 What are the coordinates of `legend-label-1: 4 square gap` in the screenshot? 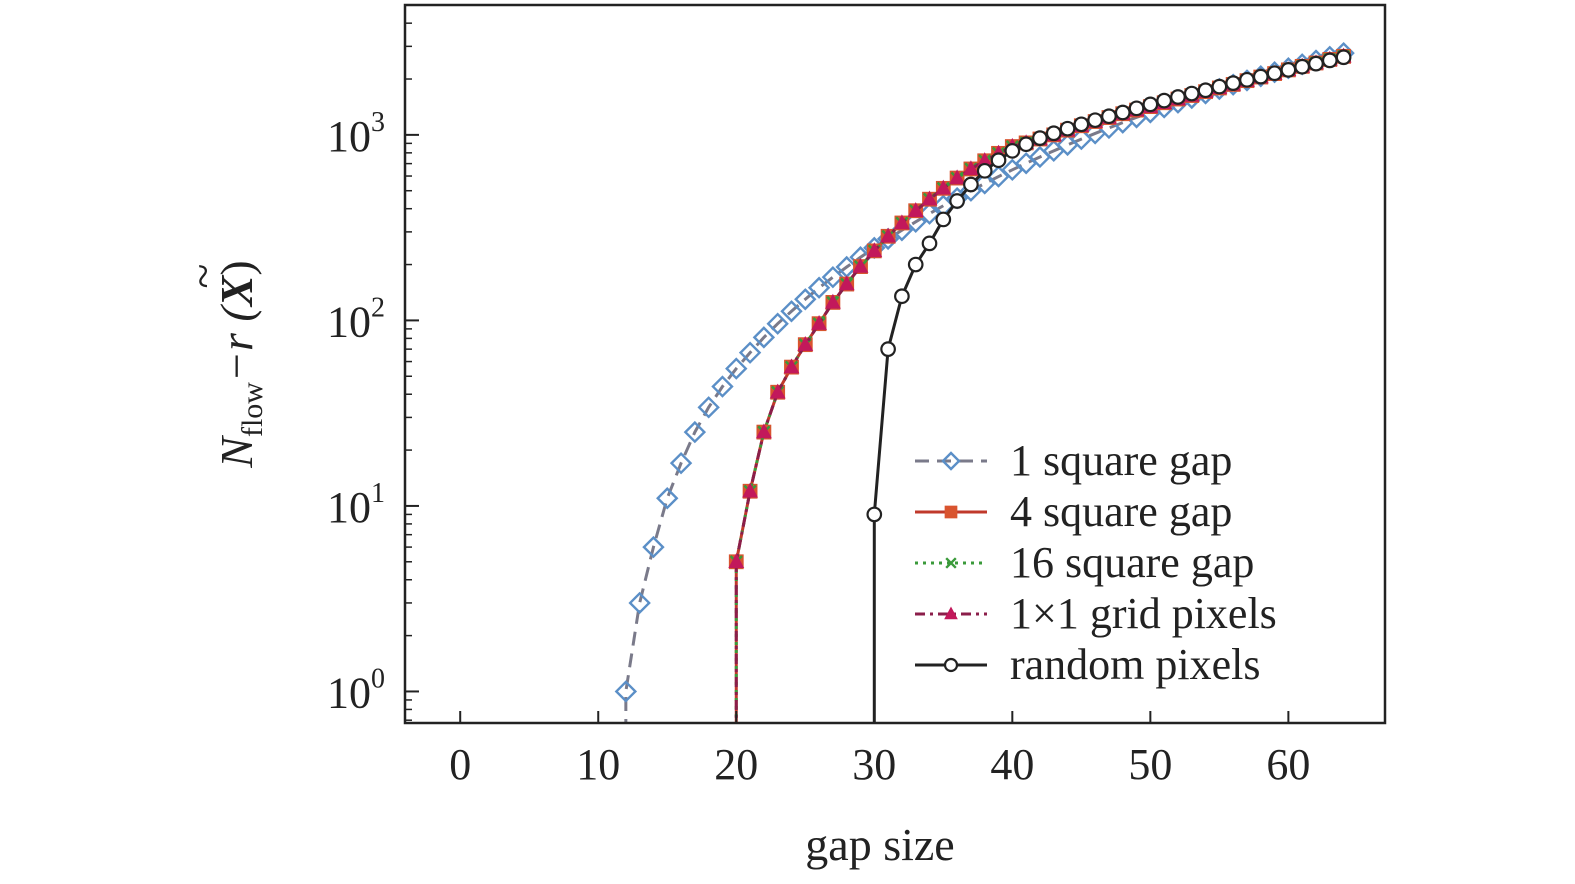 It's located at (1121, 511).